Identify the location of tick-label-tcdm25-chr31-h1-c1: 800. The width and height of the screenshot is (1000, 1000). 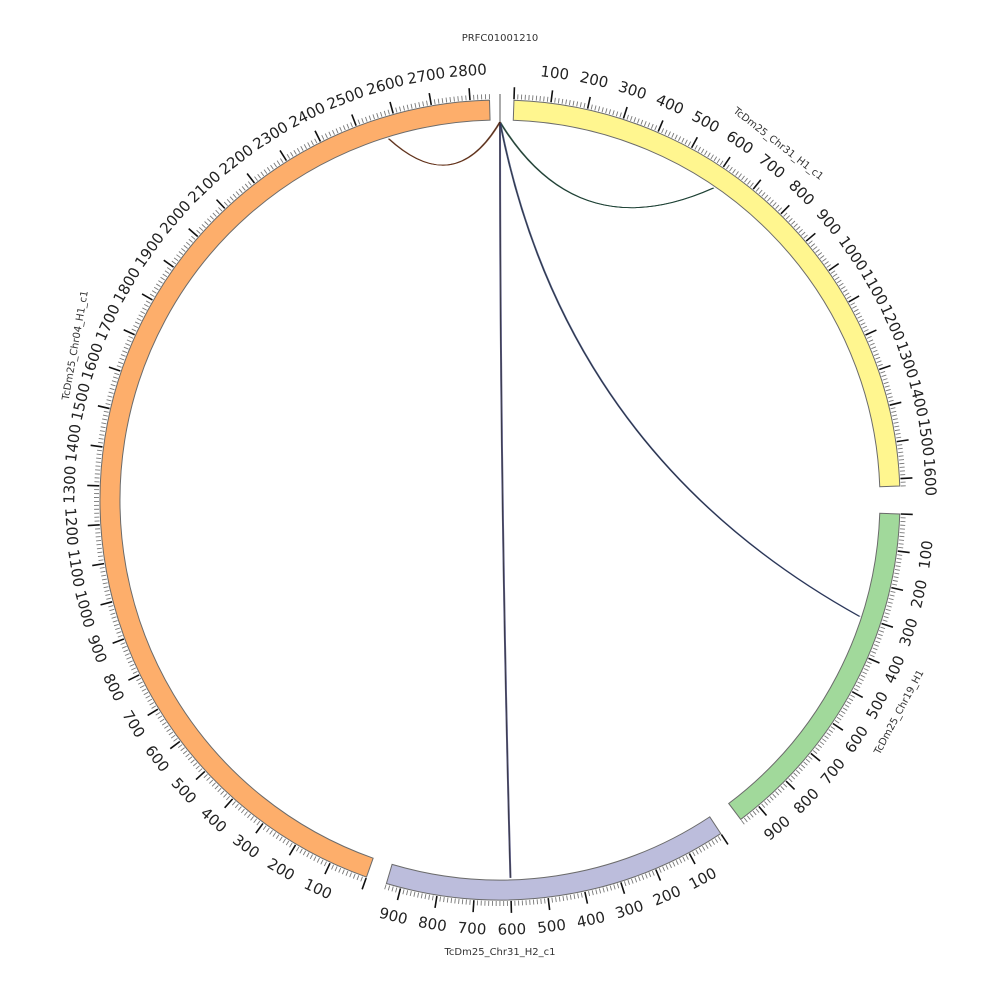
(801, 192).